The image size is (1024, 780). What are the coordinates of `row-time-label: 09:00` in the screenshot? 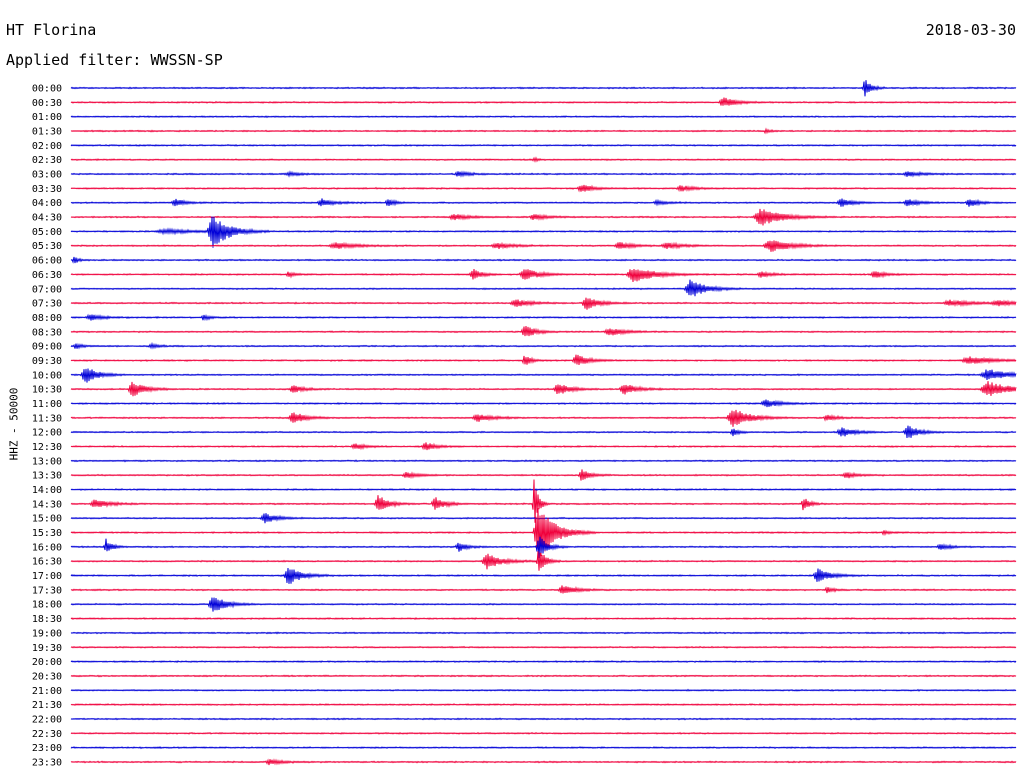 It's located at (47, 347).